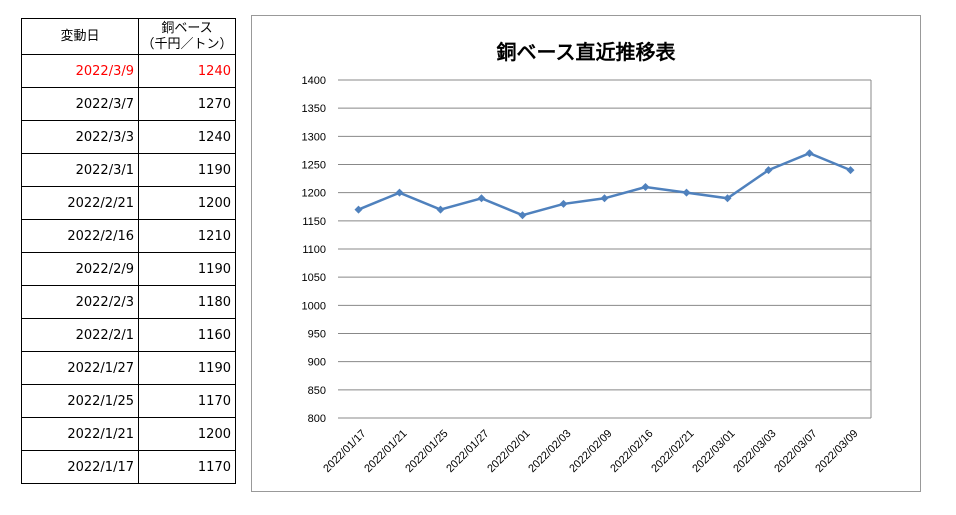 The width and height of the screenshot is (956, 515). Describe the element at coordinates (314, 306) in the screenshot. I see `y-tick-label: 1000` at that location.